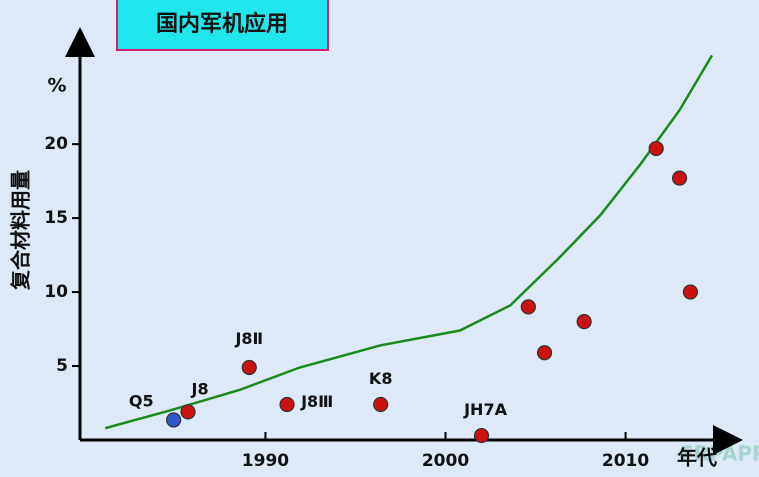  What do you see at coordinates (445, 461) in the screenshot?
I see `x-tick-label: 2000` at bounding box center [445, 461].